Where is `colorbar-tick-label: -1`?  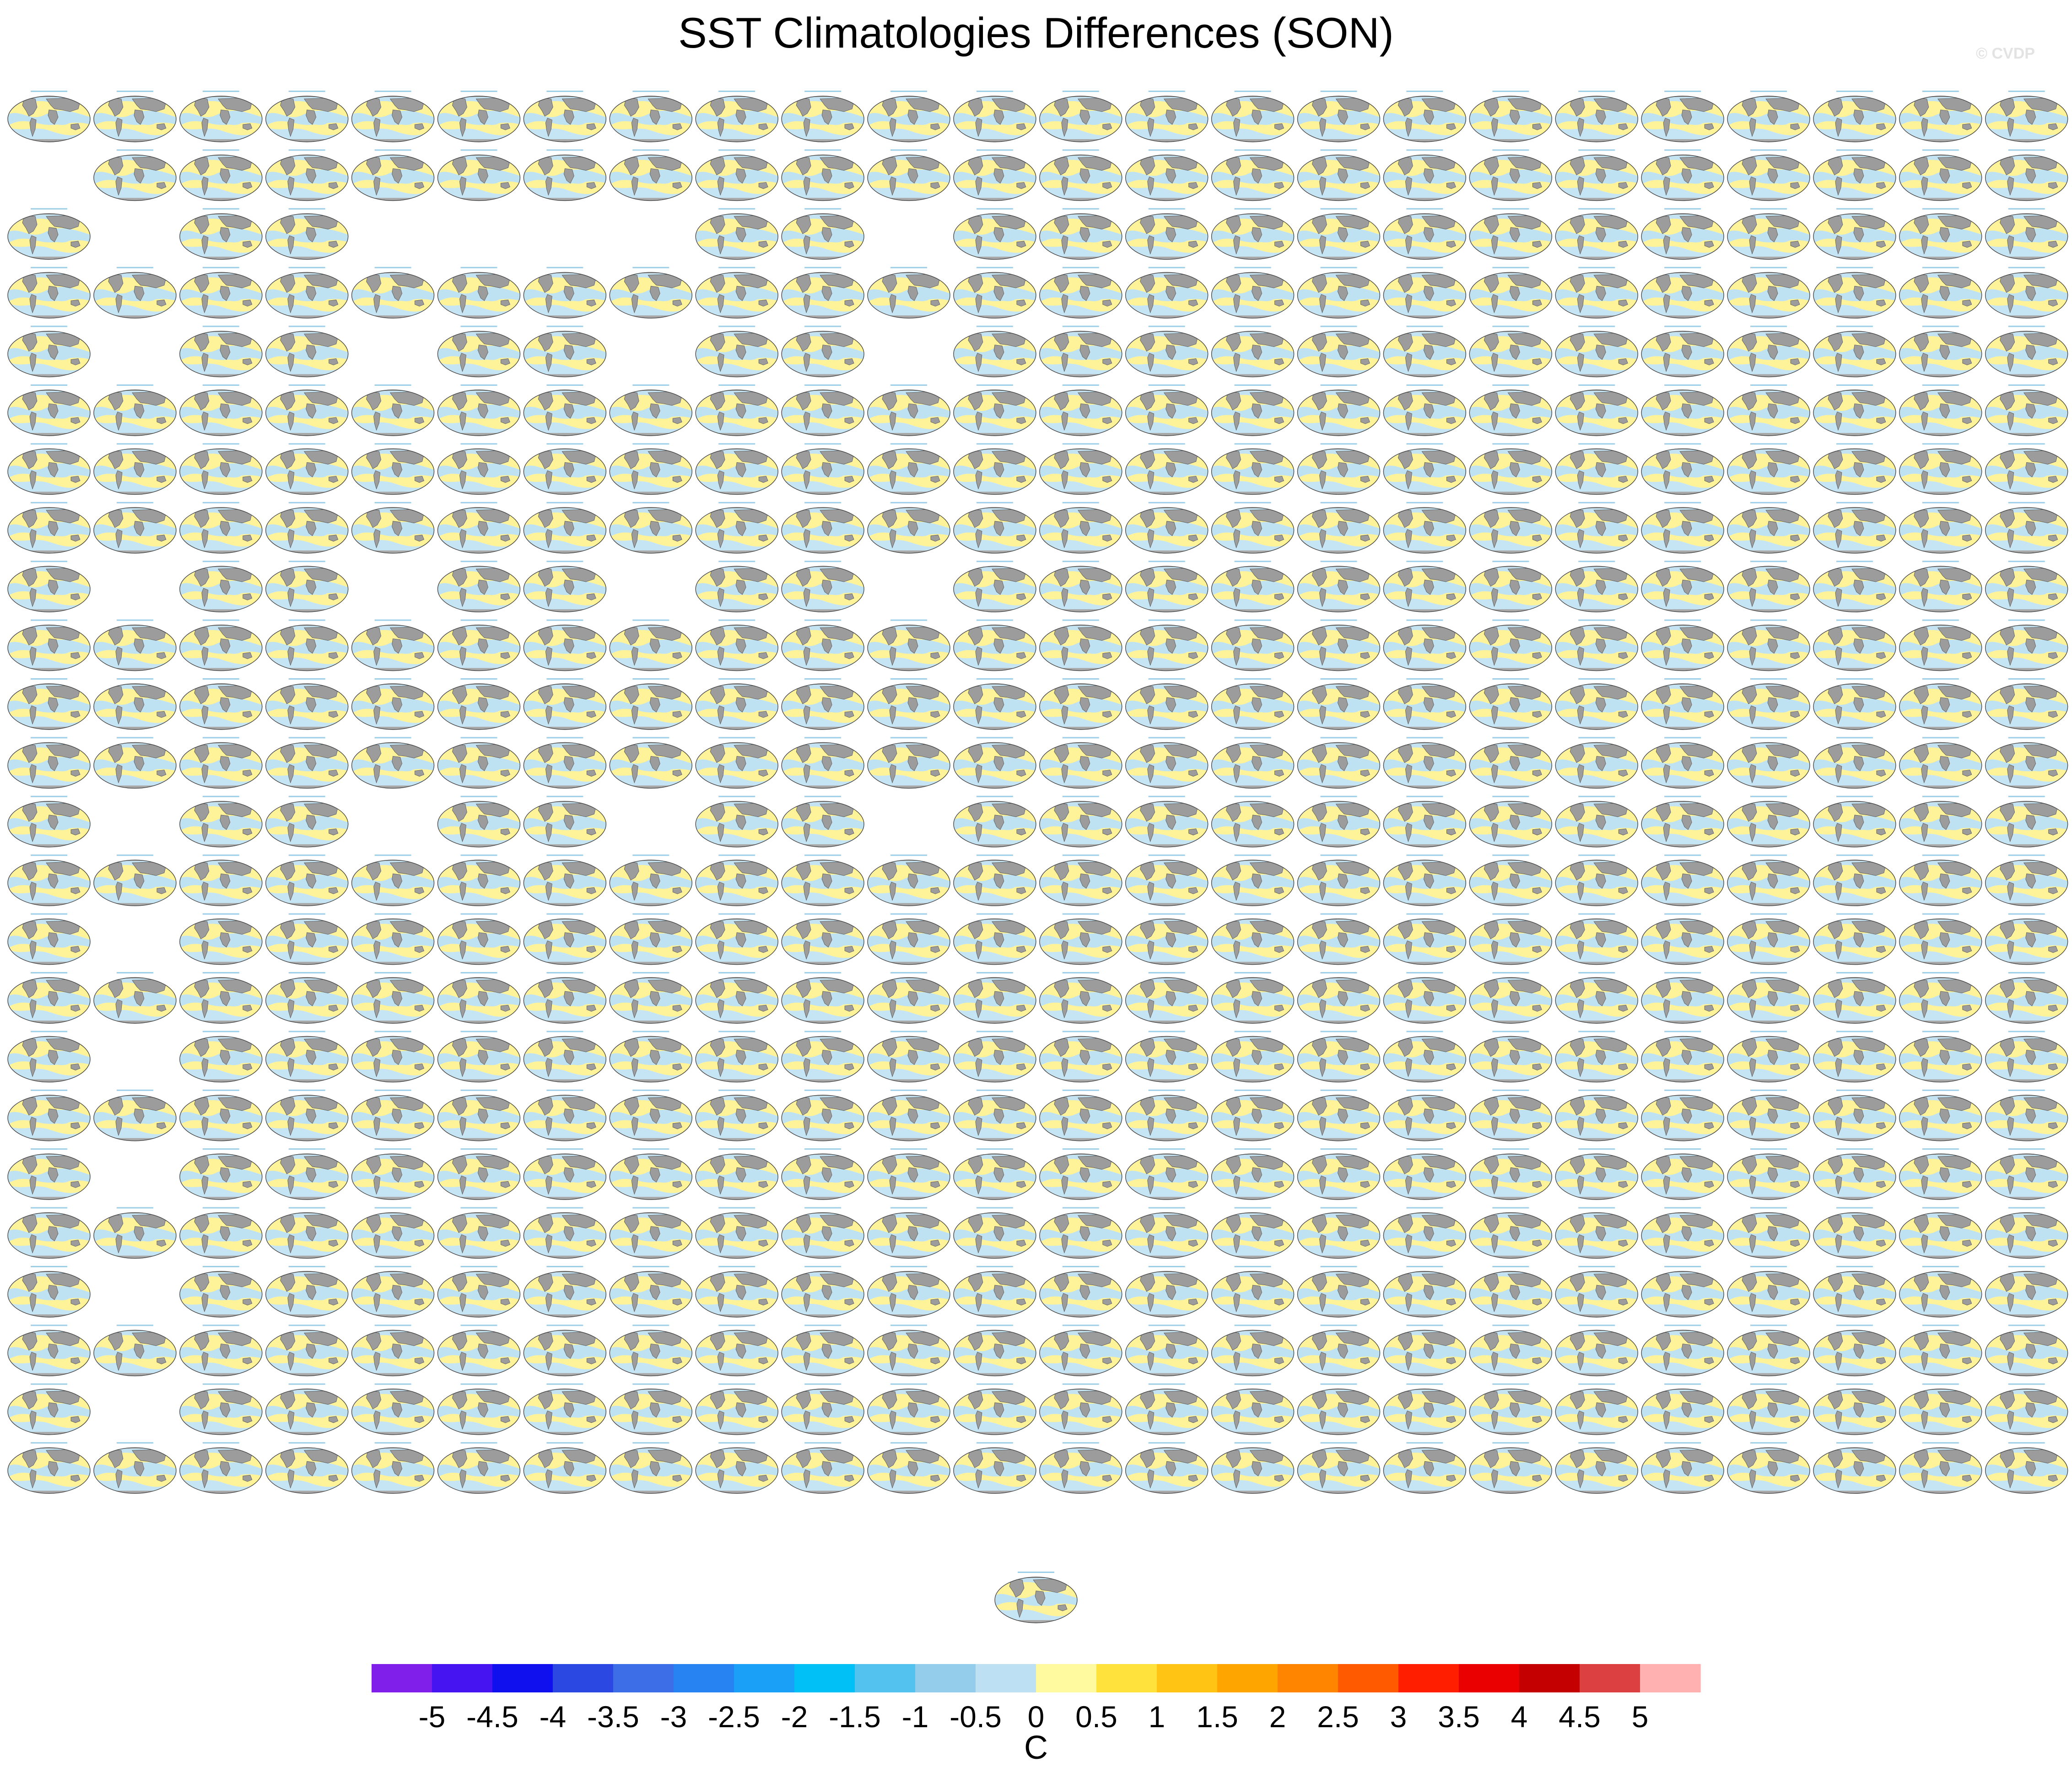 colorbar-tick-label: -1 is located at coordinates (915, 1717).